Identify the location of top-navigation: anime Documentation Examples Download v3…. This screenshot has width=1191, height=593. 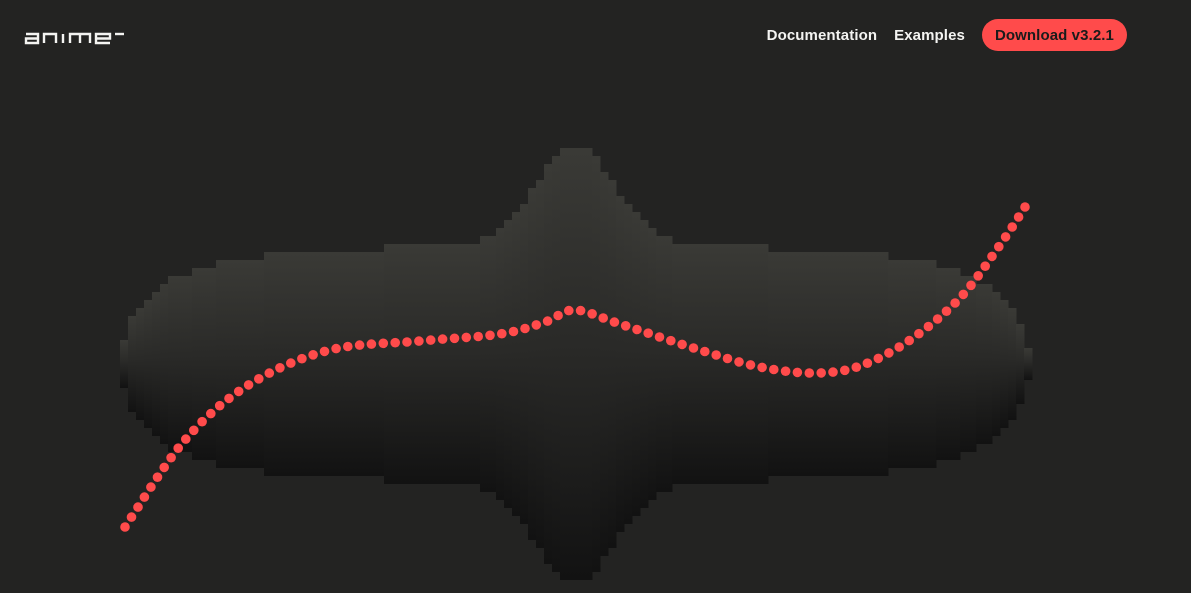
(595, 35).